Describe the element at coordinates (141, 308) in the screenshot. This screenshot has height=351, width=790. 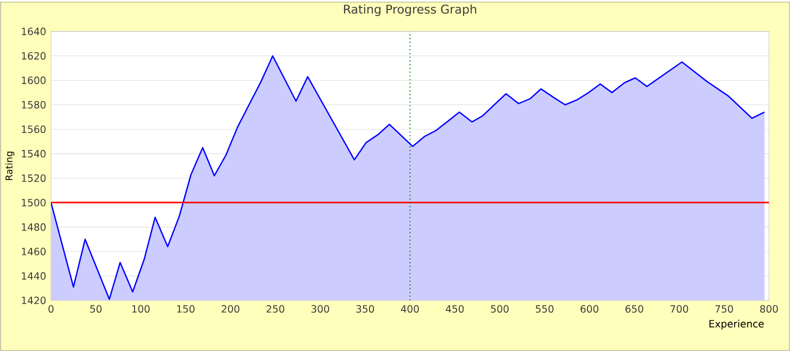
I see `x-tick-label: 100` at that location.